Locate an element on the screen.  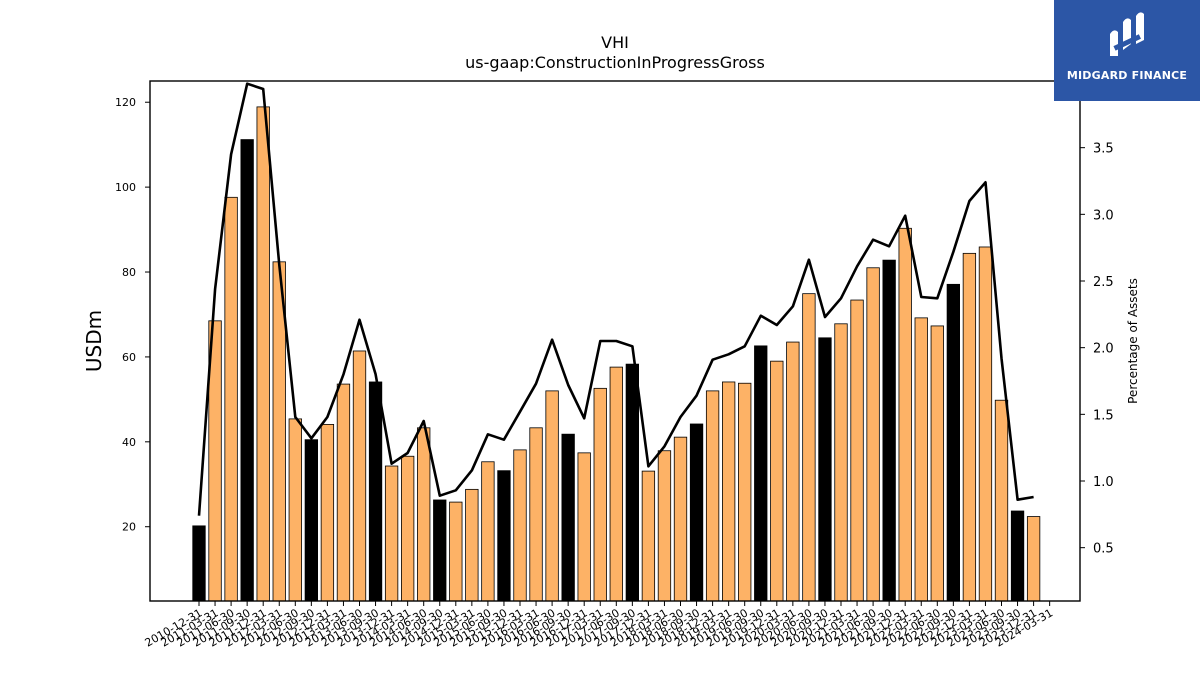
right-axis-label: Percentage of Assets is located at coordinates (1133, 341).